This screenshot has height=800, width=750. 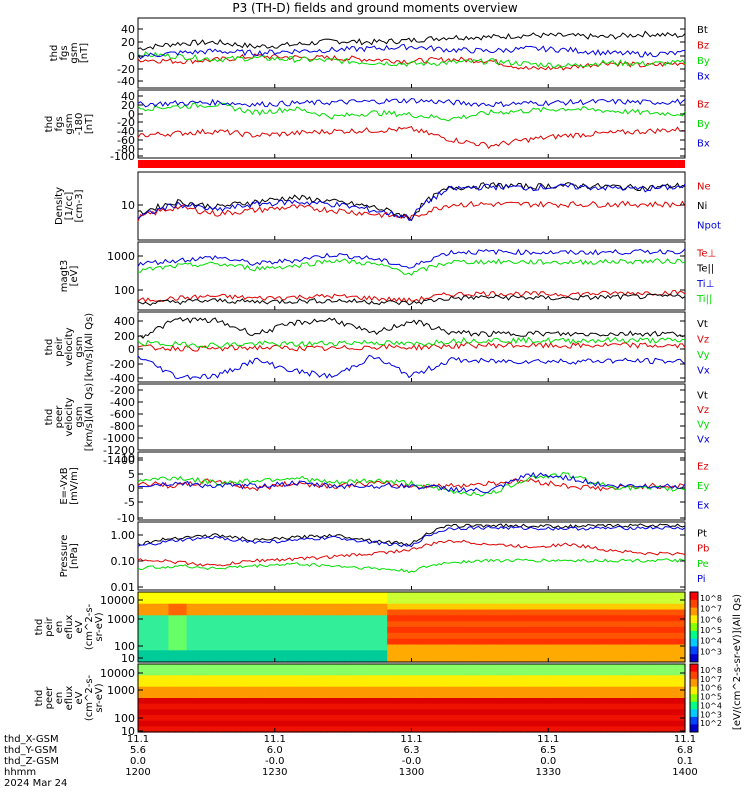 What do you see at coordinates (126, 81) in the screenshot?
I see `ytick-label: -40` at bounding box center [126, 81].